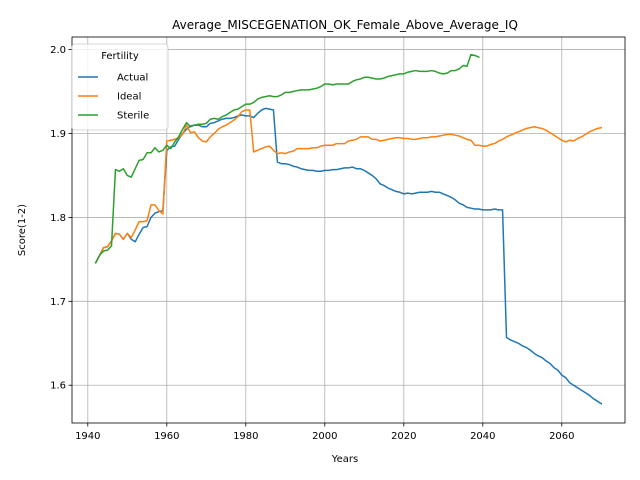  What do you see at coordinates (87, 436) in the screenshot?
I see `x-tick-label: 1940` at bounding box center [87, 436].